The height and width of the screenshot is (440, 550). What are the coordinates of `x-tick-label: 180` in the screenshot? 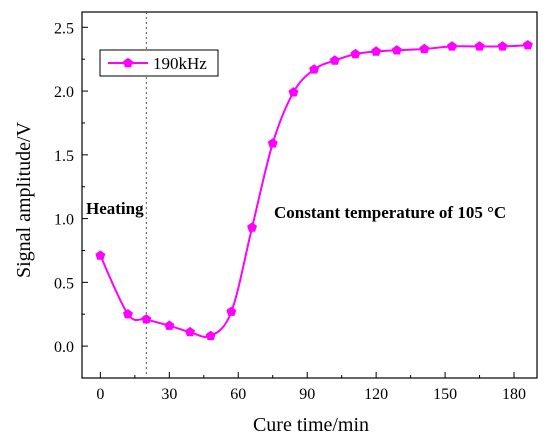 It's located at (514, 394).